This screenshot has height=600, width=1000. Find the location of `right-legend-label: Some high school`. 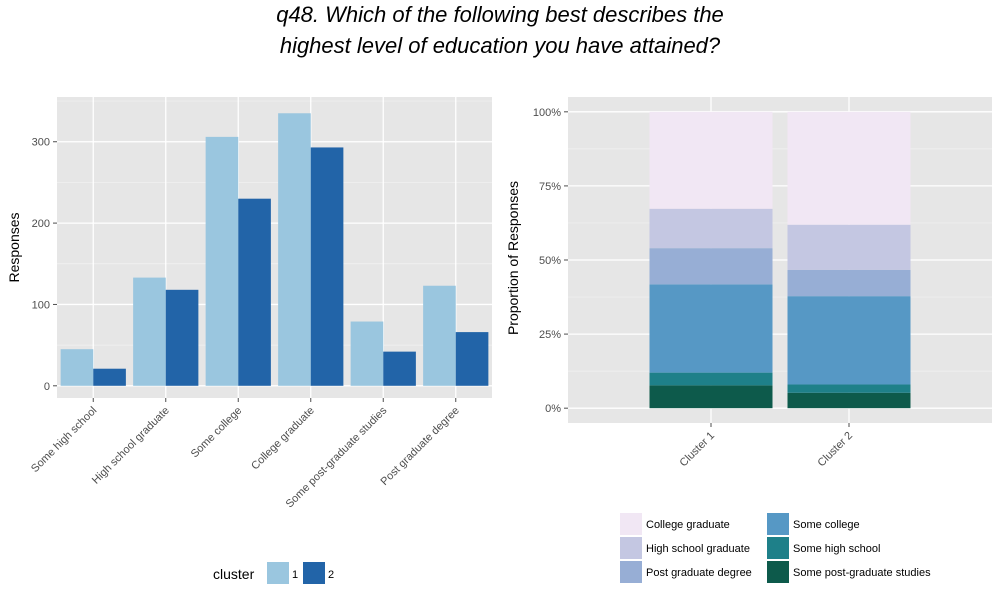

right-legend-label: Some high school is located at coordinates (836, 549).